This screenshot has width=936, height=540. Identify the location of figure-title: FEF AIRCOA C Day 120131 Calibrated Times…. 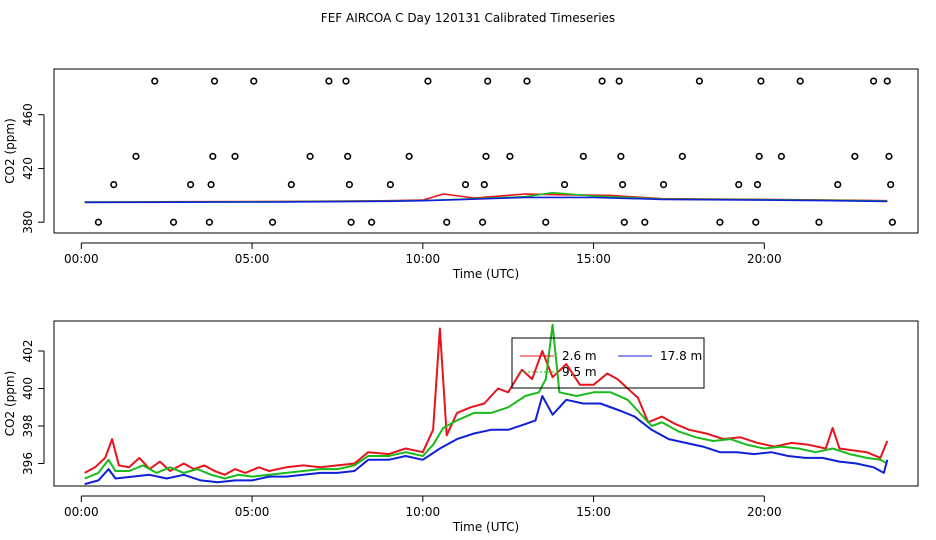
(468, 18).